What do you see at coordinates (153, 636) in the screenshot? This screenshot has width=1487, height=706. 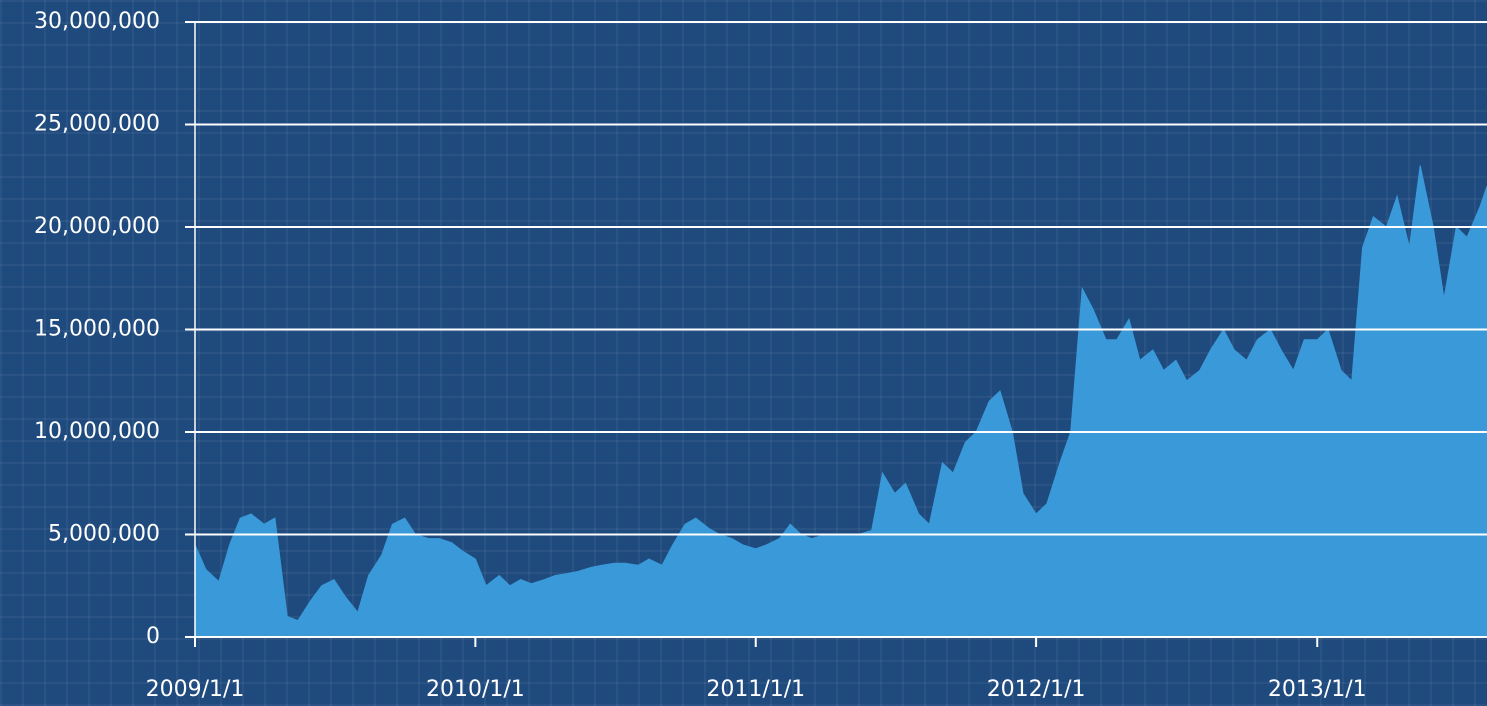 I see `y-tick-label: 0` at bounding box center [153, 636].